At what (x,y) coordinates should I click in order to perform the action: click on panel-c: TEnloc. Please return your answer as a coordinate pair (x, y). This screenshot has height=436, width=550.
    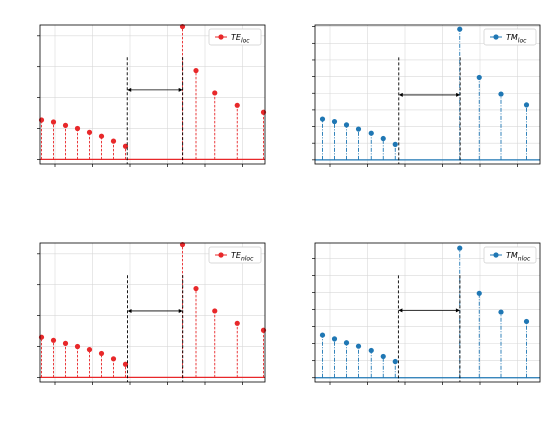
    Looking at the image, I should click on (152, 313).